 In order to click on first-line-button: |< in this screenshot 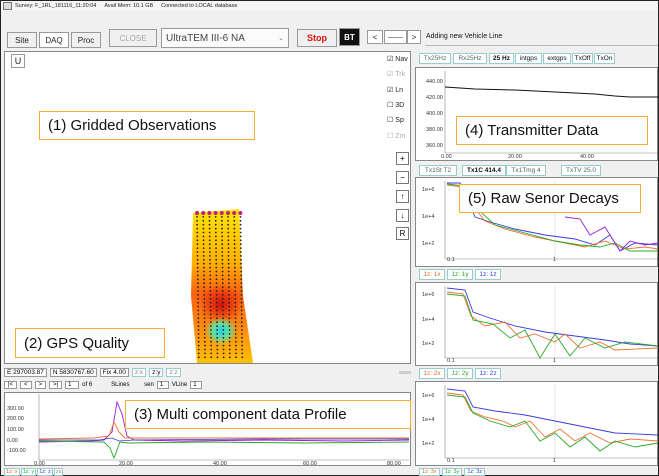, I will do `click(11, 384)`.